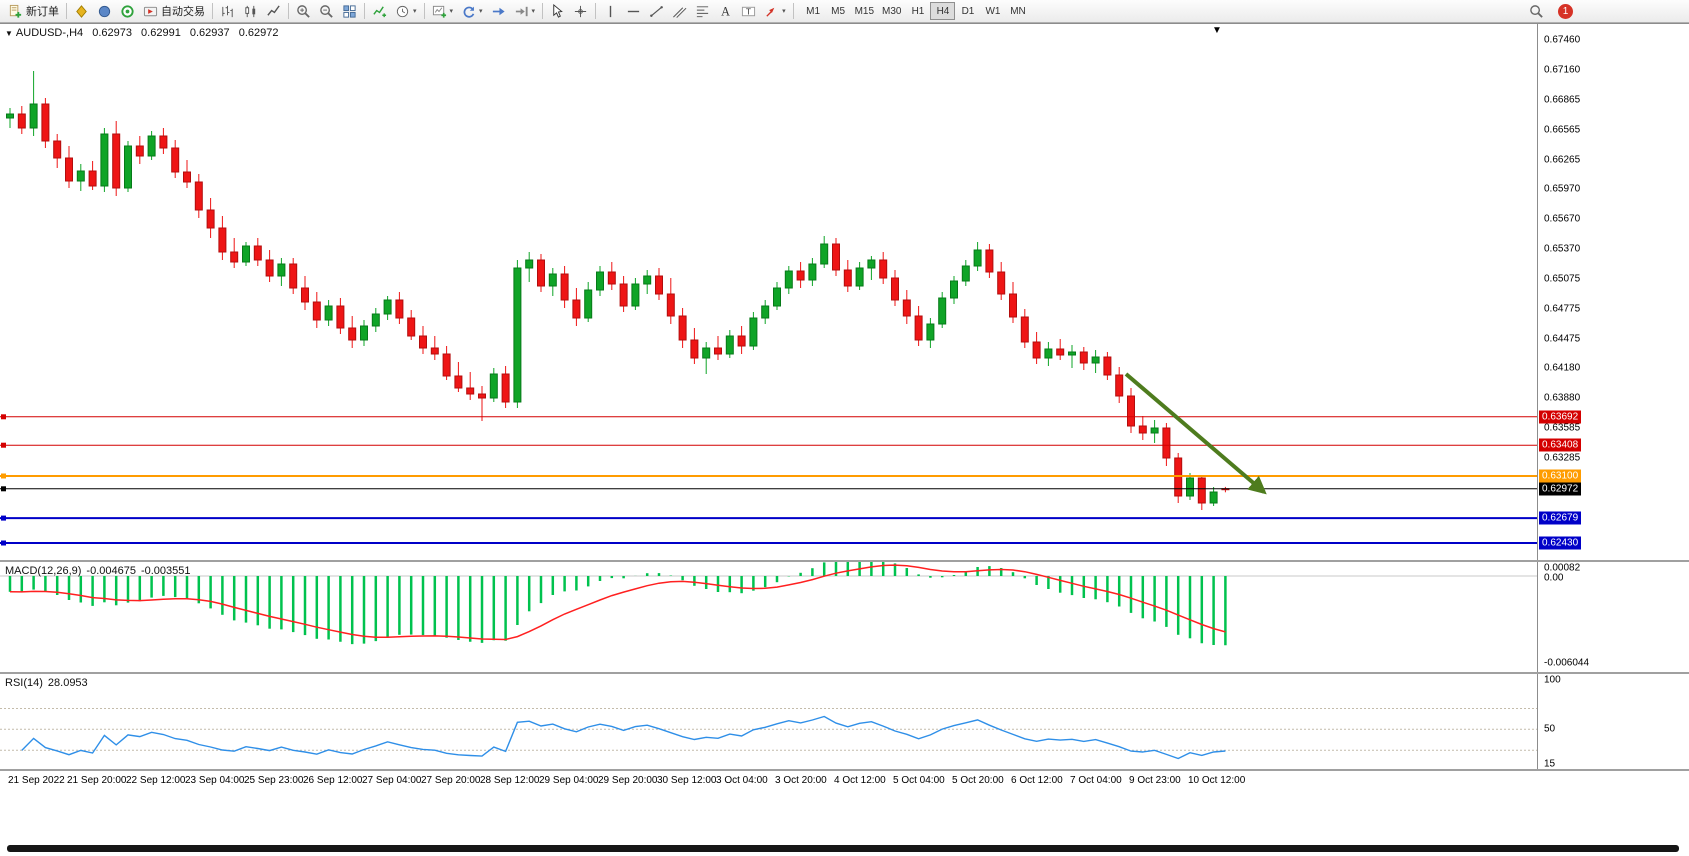 The height and width of the screenshot is (856, 1689). Describe the element at coordinates (742, 780) in the screenshot. I see `time-axis-label: 3 Oct 04:00` at that location.